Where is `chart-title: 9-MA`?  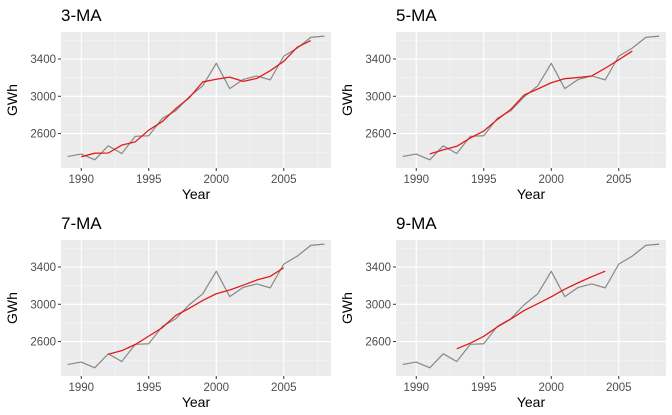
chart-title: 9-MA is located at coordinates (416, 223).